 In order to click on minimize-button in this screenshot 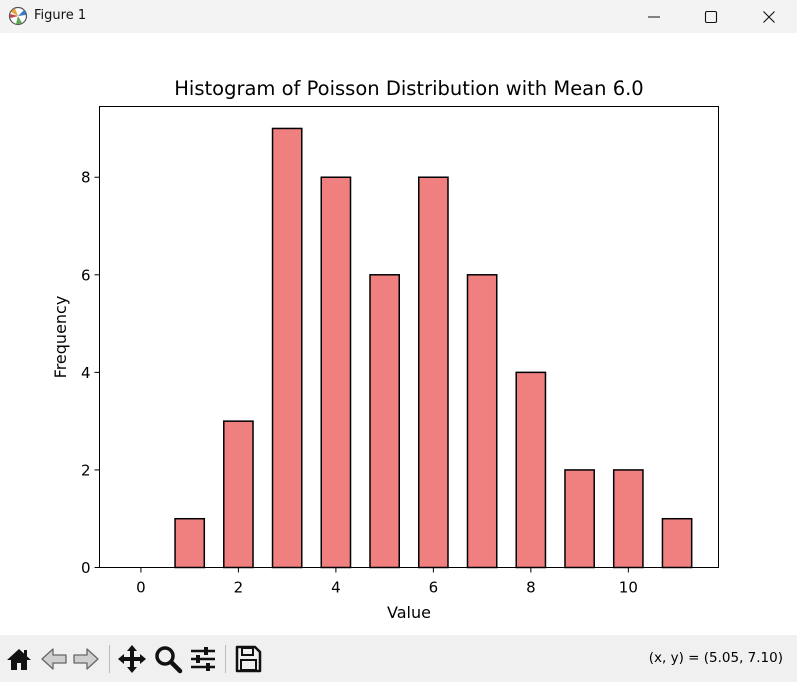, I will do `click(654, 16)`.